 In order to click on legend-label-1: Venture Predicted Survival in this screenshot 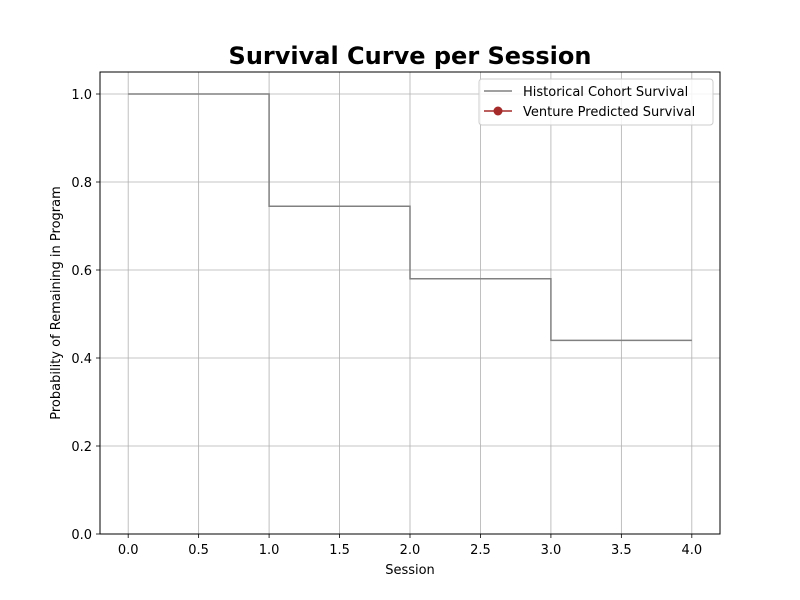, I will do `click(609, 112)`.